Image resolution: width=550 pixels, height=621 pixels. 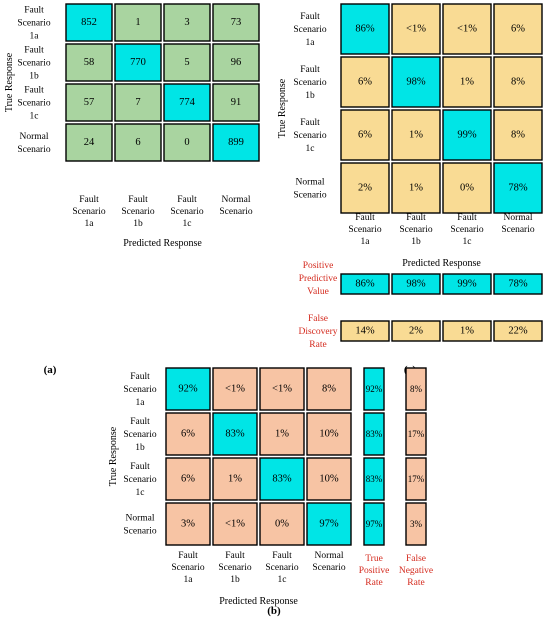 I want to click on cell-value: 58, so click(x=89, y=62).